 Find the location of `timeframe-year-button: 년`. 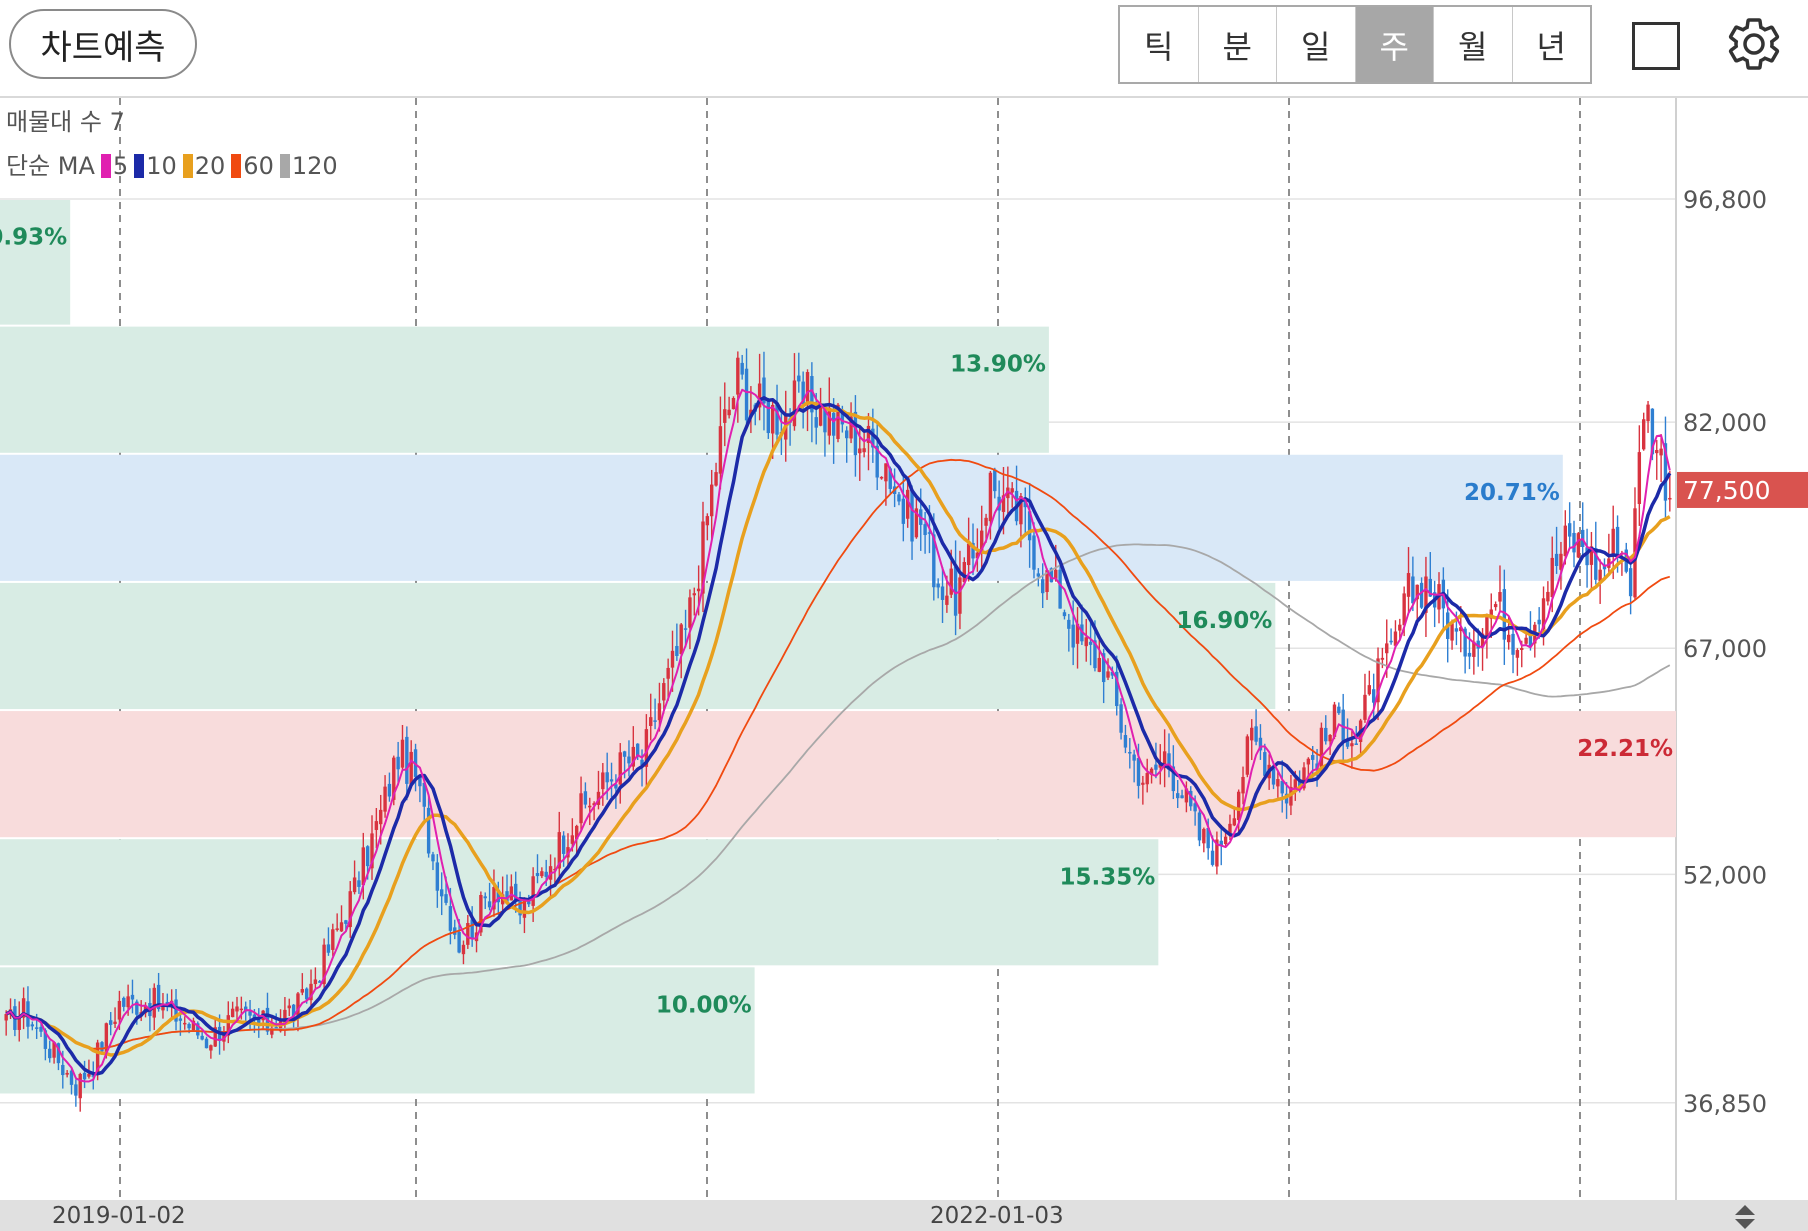

timeframe-year-button: 년 is located at coordinates (1551, 46).